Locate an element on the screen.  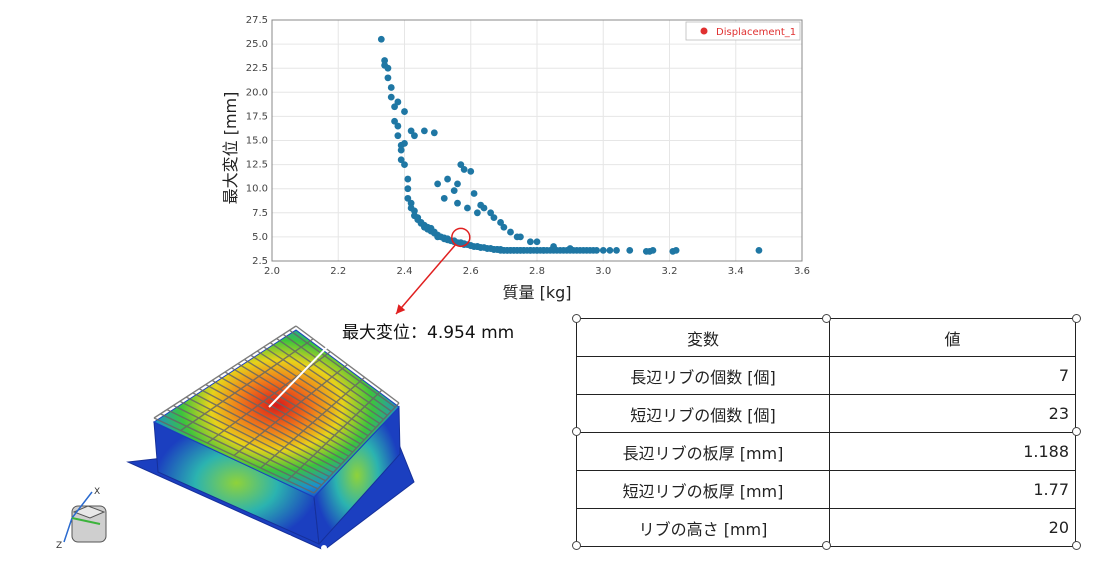
y-tick-label: 5.0 is located at coordinates (260, 237).